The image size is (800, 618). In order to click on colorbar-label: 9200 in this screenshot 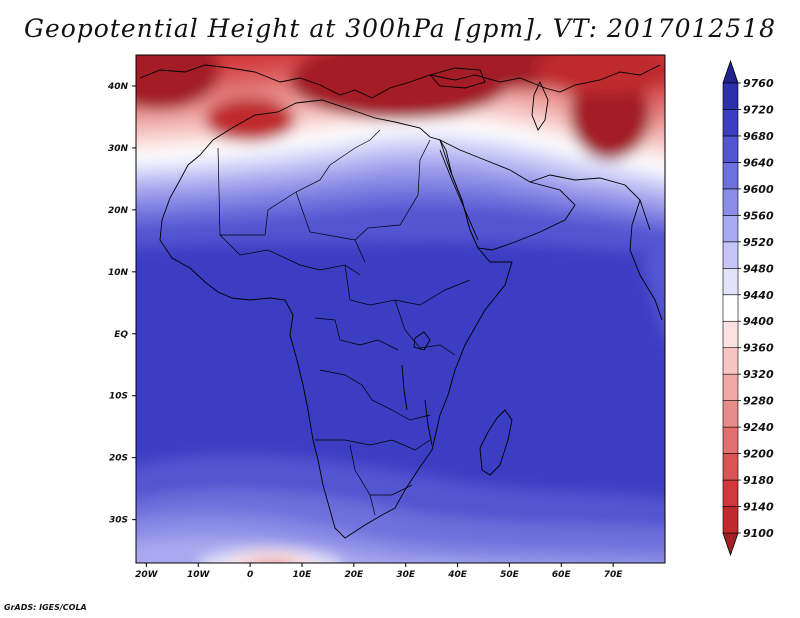, I will do `click(758, 454)`.